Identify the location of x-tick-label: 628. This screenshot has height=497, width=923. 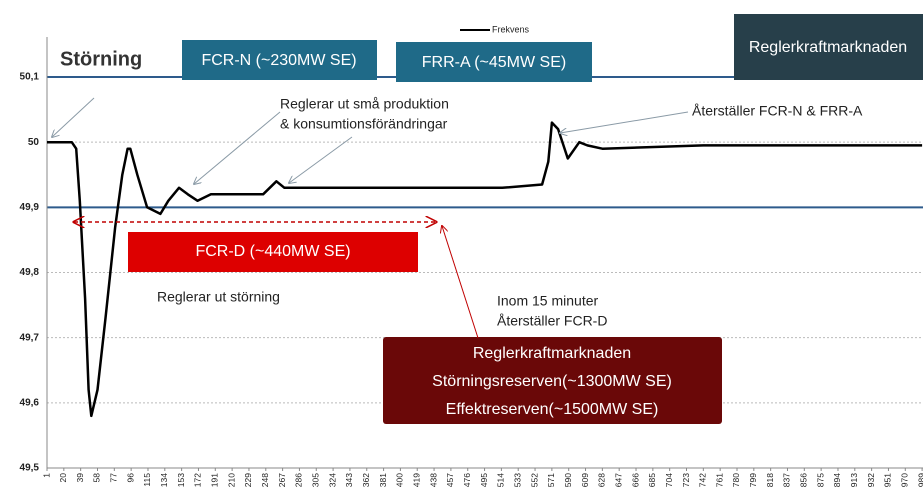
(602, 480).